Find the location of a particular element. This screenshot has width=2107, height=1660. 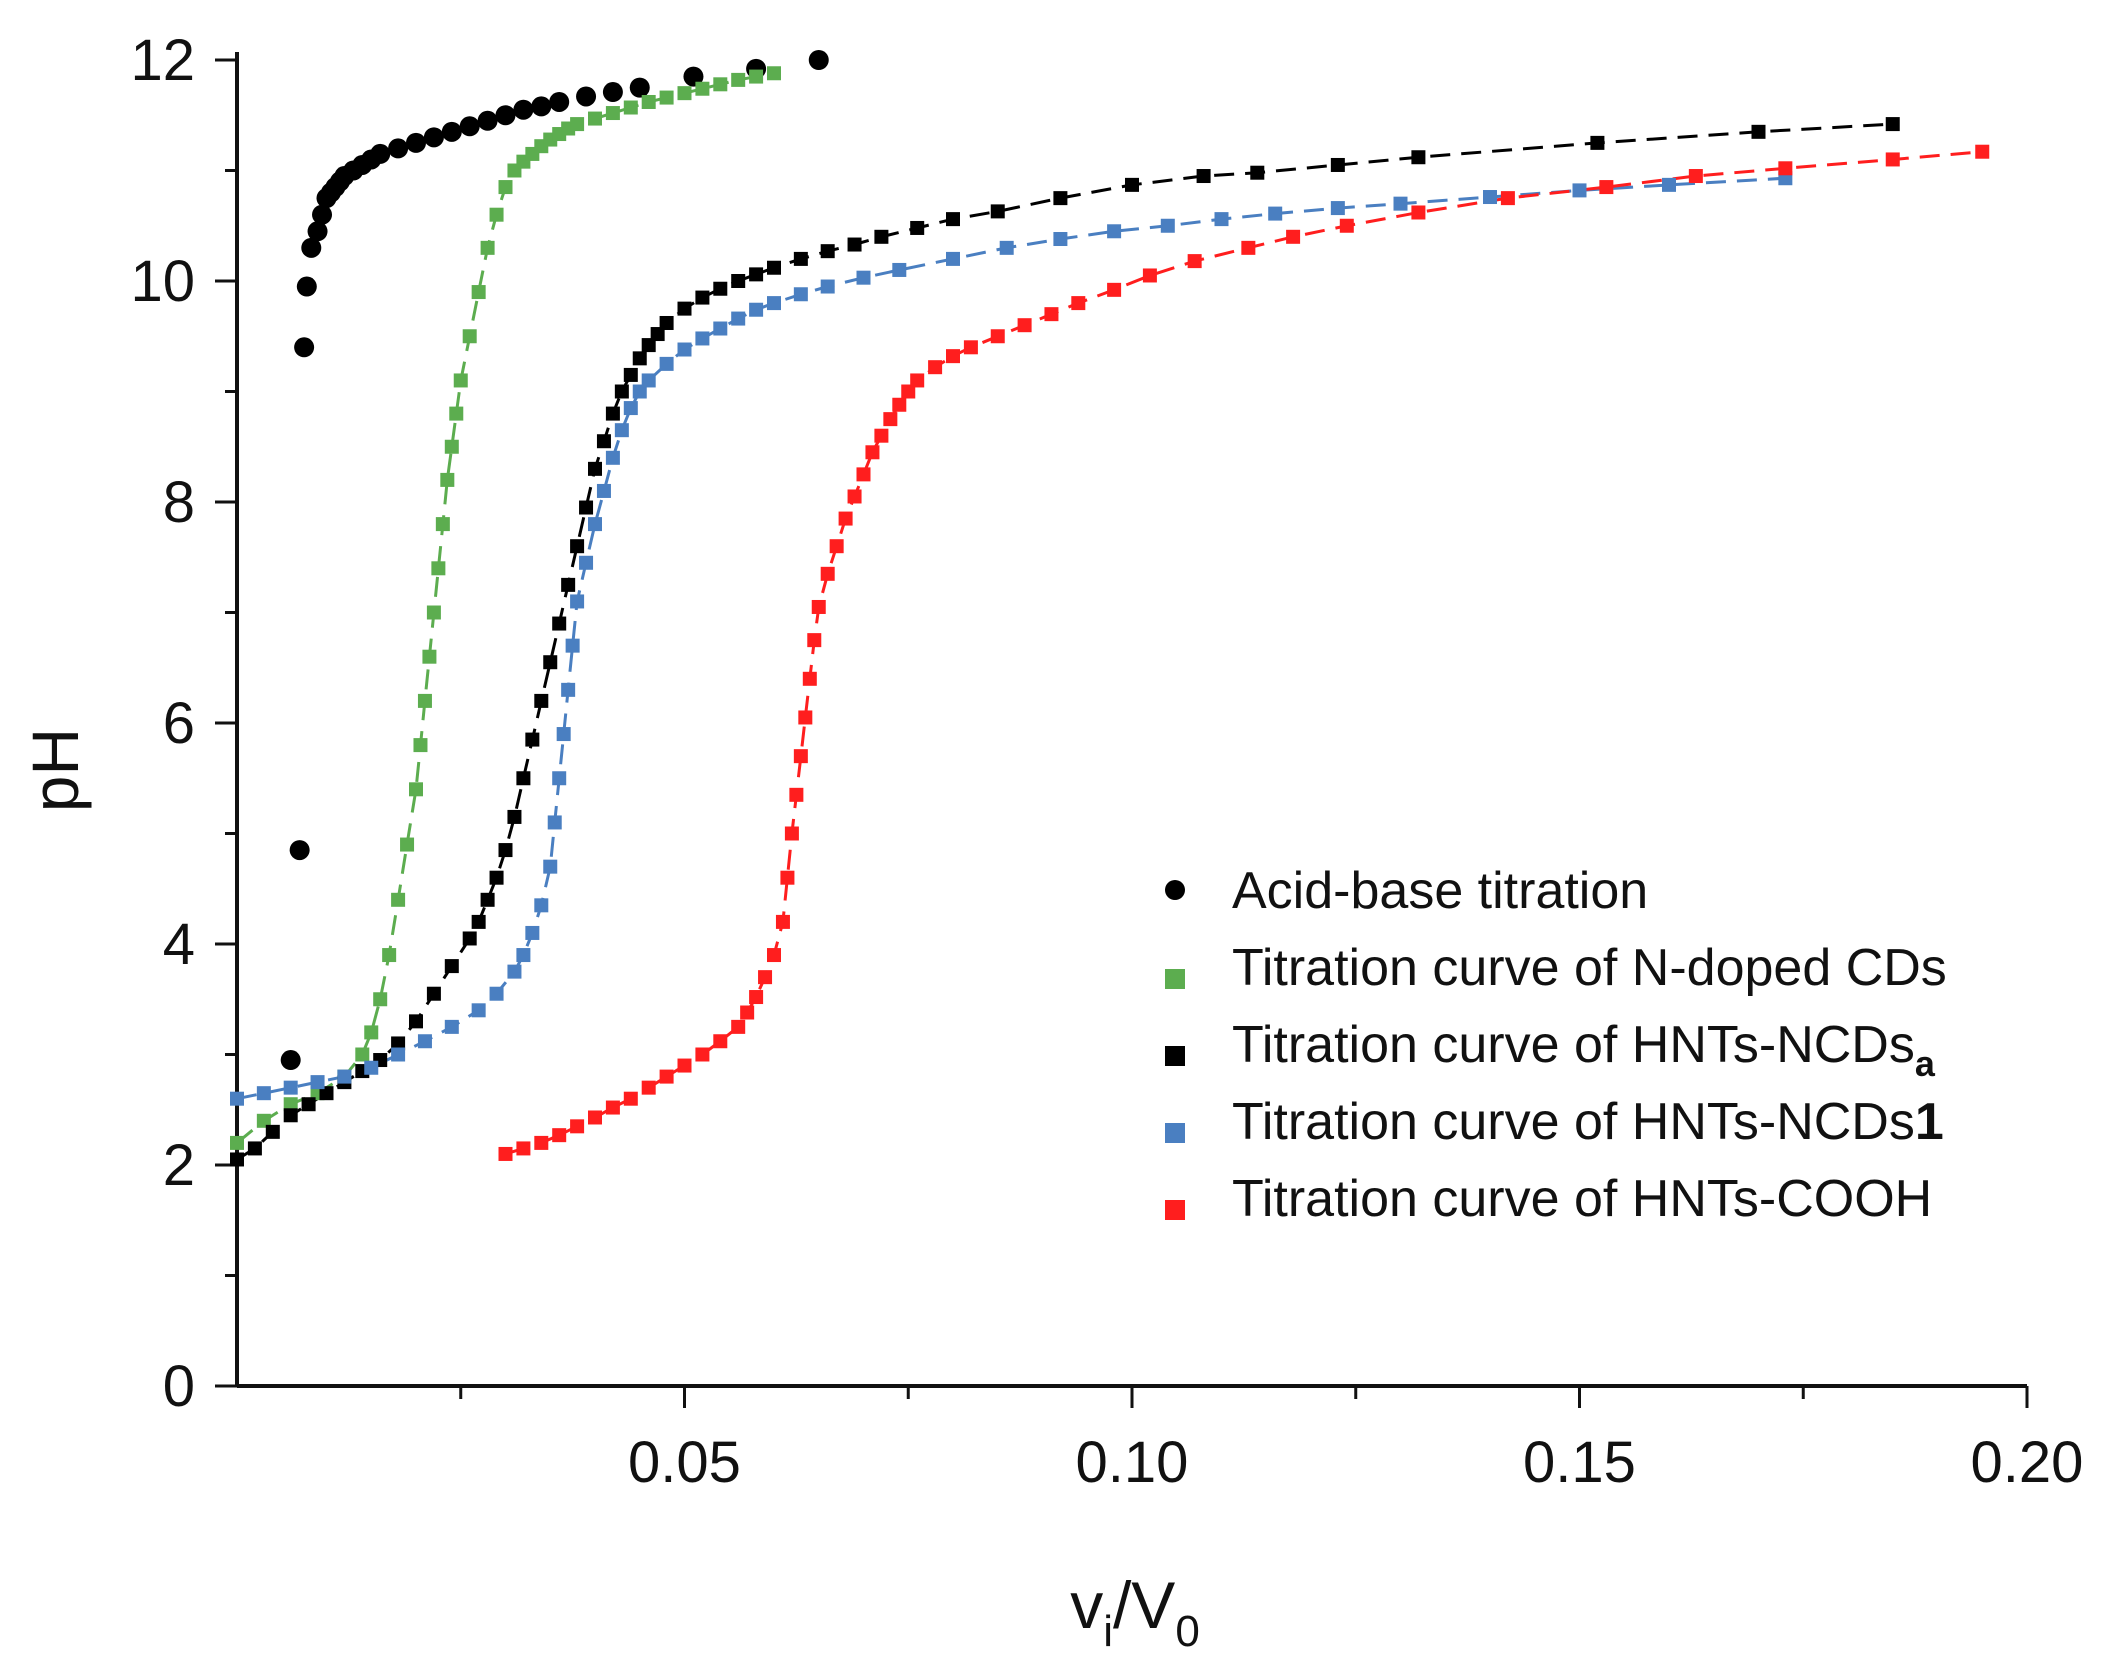

legend-label-ncd: Titration curve of N-doped CDs is located at coordinates (1589, 968).